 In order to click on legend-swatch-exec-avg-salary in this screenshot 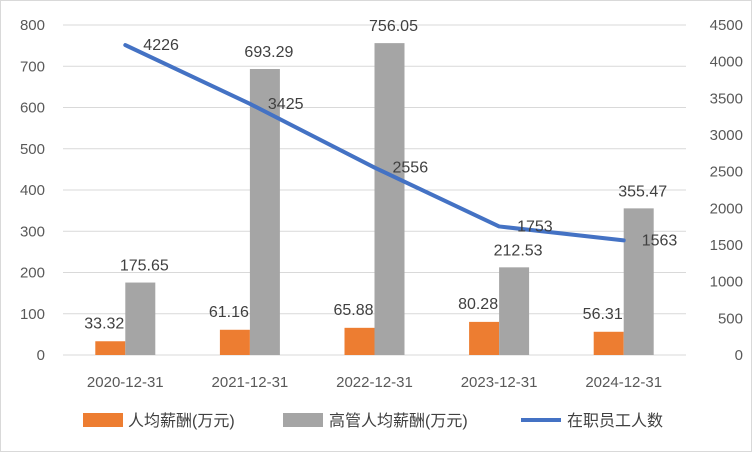, I will do `click(303, 420)`.